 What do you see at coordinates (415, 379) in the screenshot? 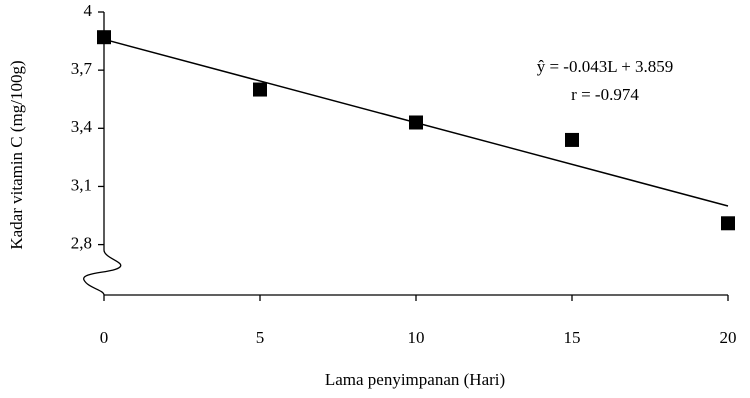
I see `x-axis-label: Lama penyimpanan (Hari)` at bounding box center [415, 379].